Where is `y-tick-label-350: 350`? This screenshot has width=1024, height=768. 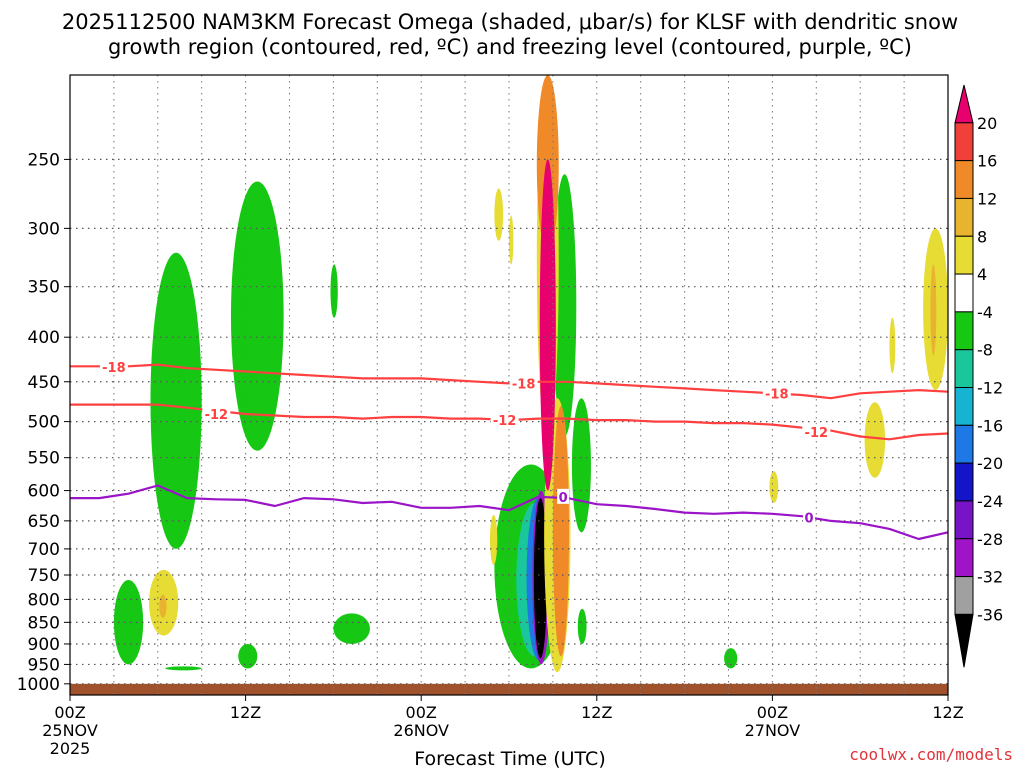 y-tick-label-350: 350 is located at coordinates (44, 288).